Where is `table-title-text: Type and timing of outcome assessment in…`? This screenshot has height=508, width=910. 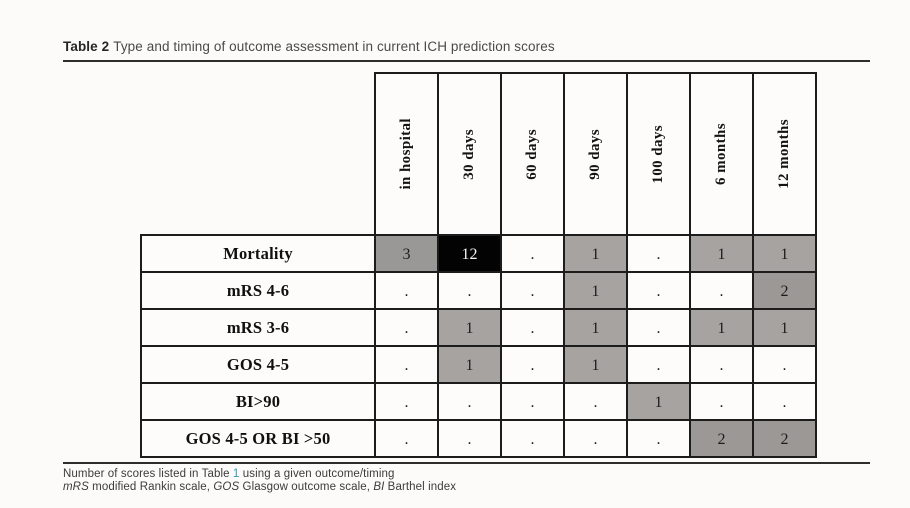 table-title-text: Type and timing of outcome assessment in… is located at coordinates (334, 46).